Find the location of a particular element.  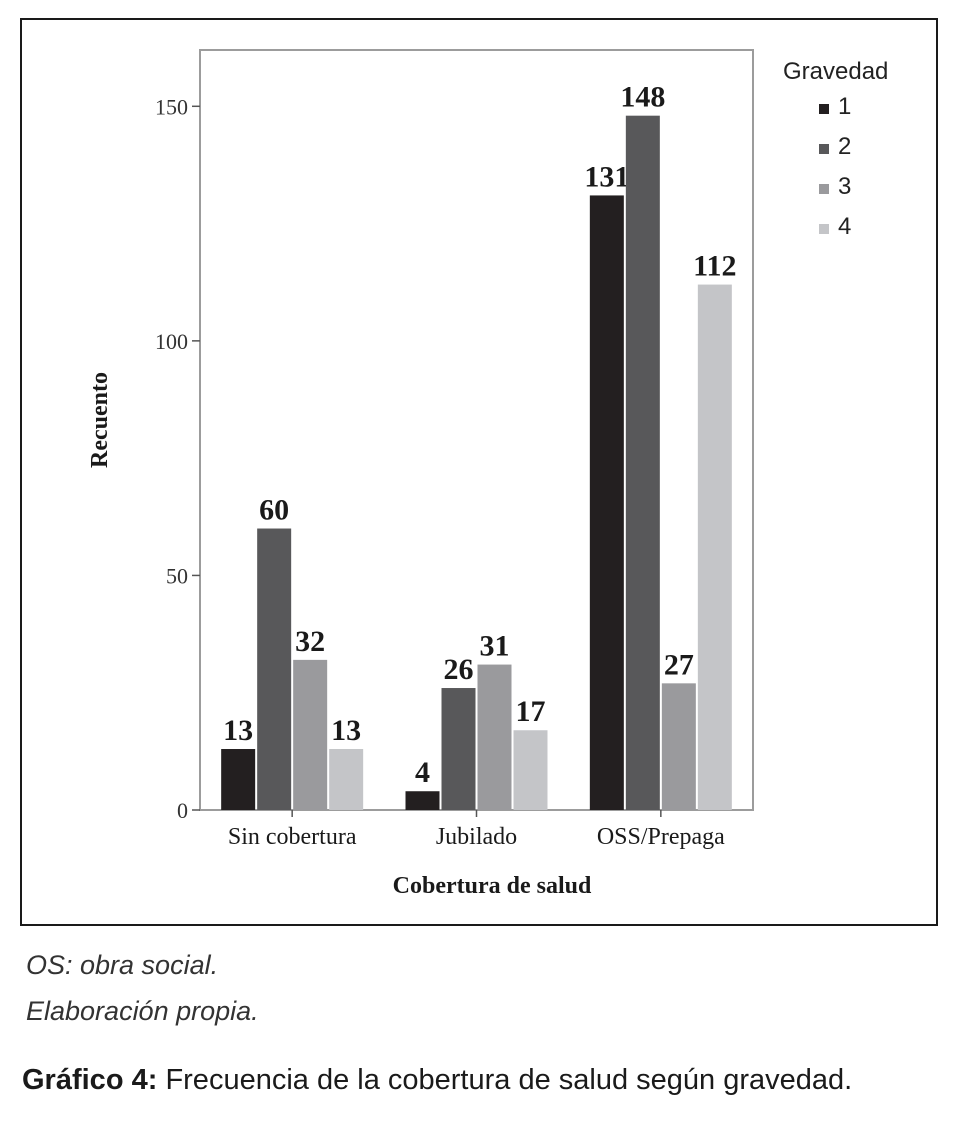

bar-value-label: 31 is located at coordinates (495, 646).